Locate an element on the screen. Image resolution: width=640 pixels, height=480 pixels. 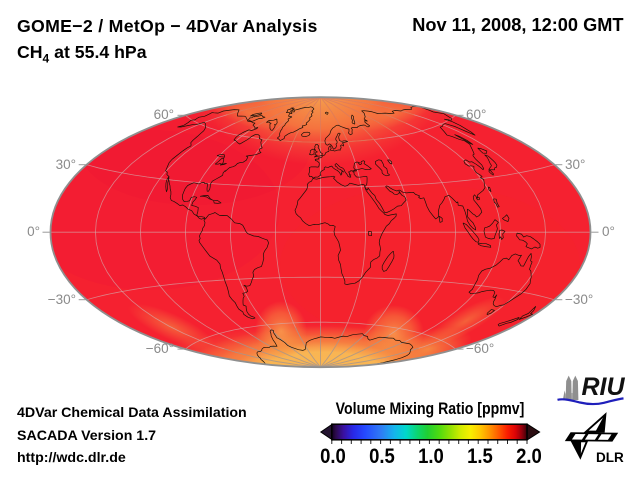
svg-text: RIU is located at coordinates (604, 387).